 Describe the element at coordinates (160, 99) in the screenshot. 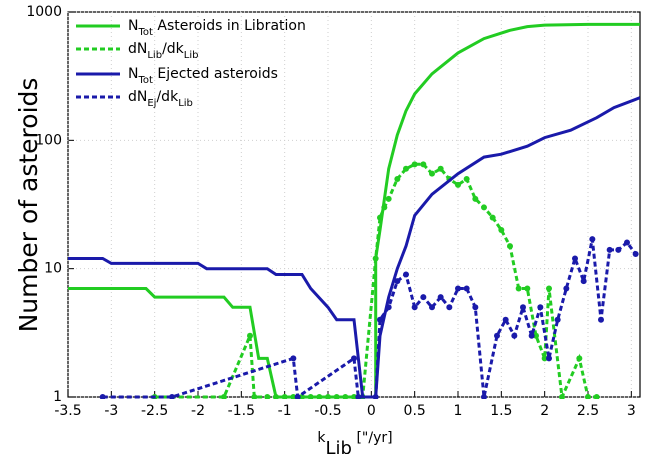

I see `legend-label: dNEj/dkLib` at that location.